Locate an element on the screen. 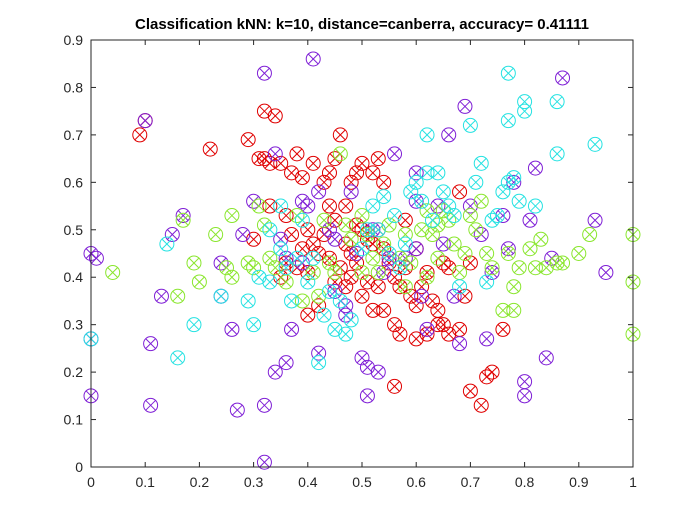 This screenshot has width=700, height=525. y-tick-label: 0.4 is located at coordinates (74, 277).